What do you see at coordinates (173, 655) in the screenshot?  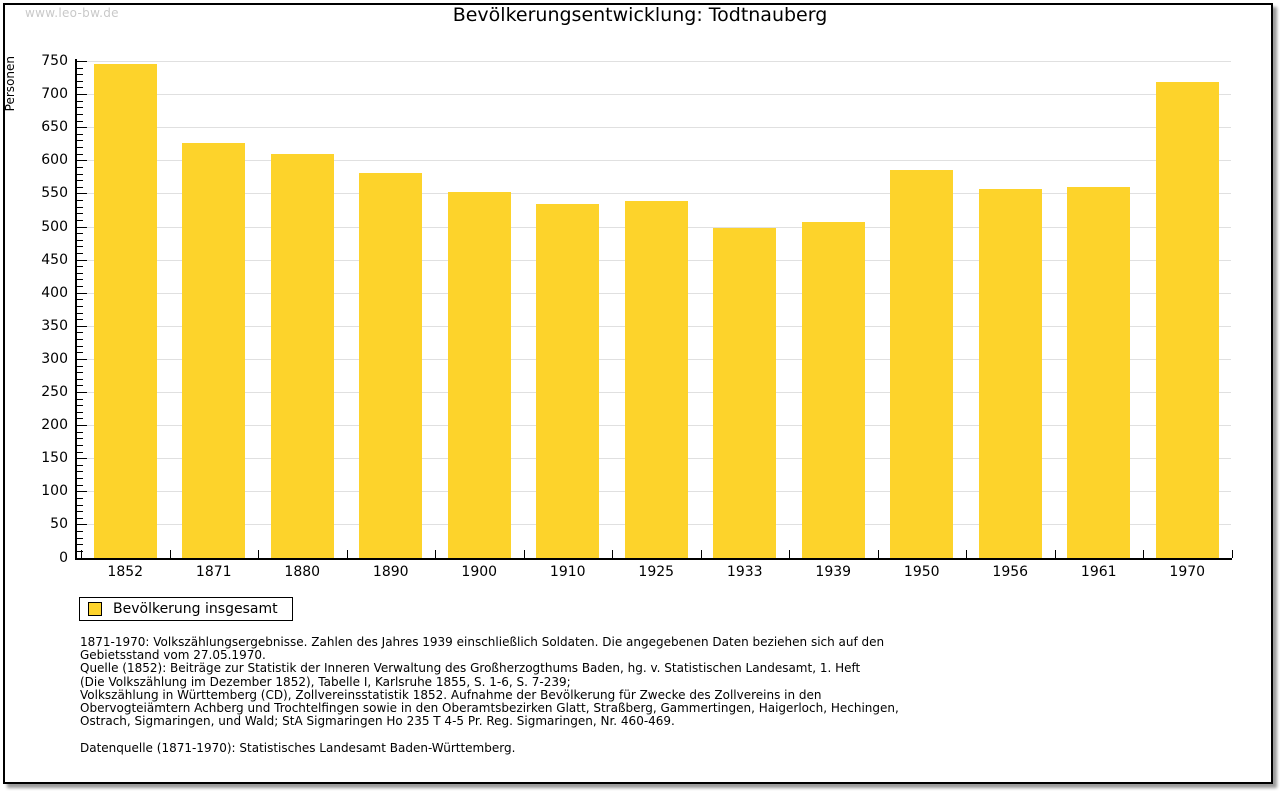 I see `footnote-line: Gebietsstand vom 27.05.1970.` at bounding box center [173, 655].